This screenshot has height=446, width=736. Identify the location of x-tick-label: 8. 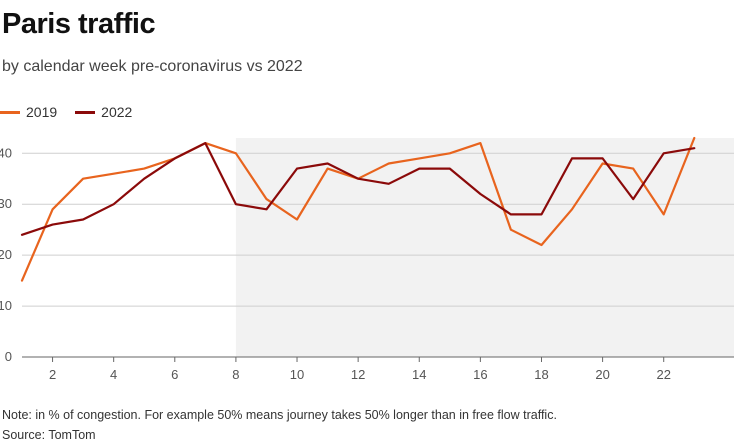
(235, 374).